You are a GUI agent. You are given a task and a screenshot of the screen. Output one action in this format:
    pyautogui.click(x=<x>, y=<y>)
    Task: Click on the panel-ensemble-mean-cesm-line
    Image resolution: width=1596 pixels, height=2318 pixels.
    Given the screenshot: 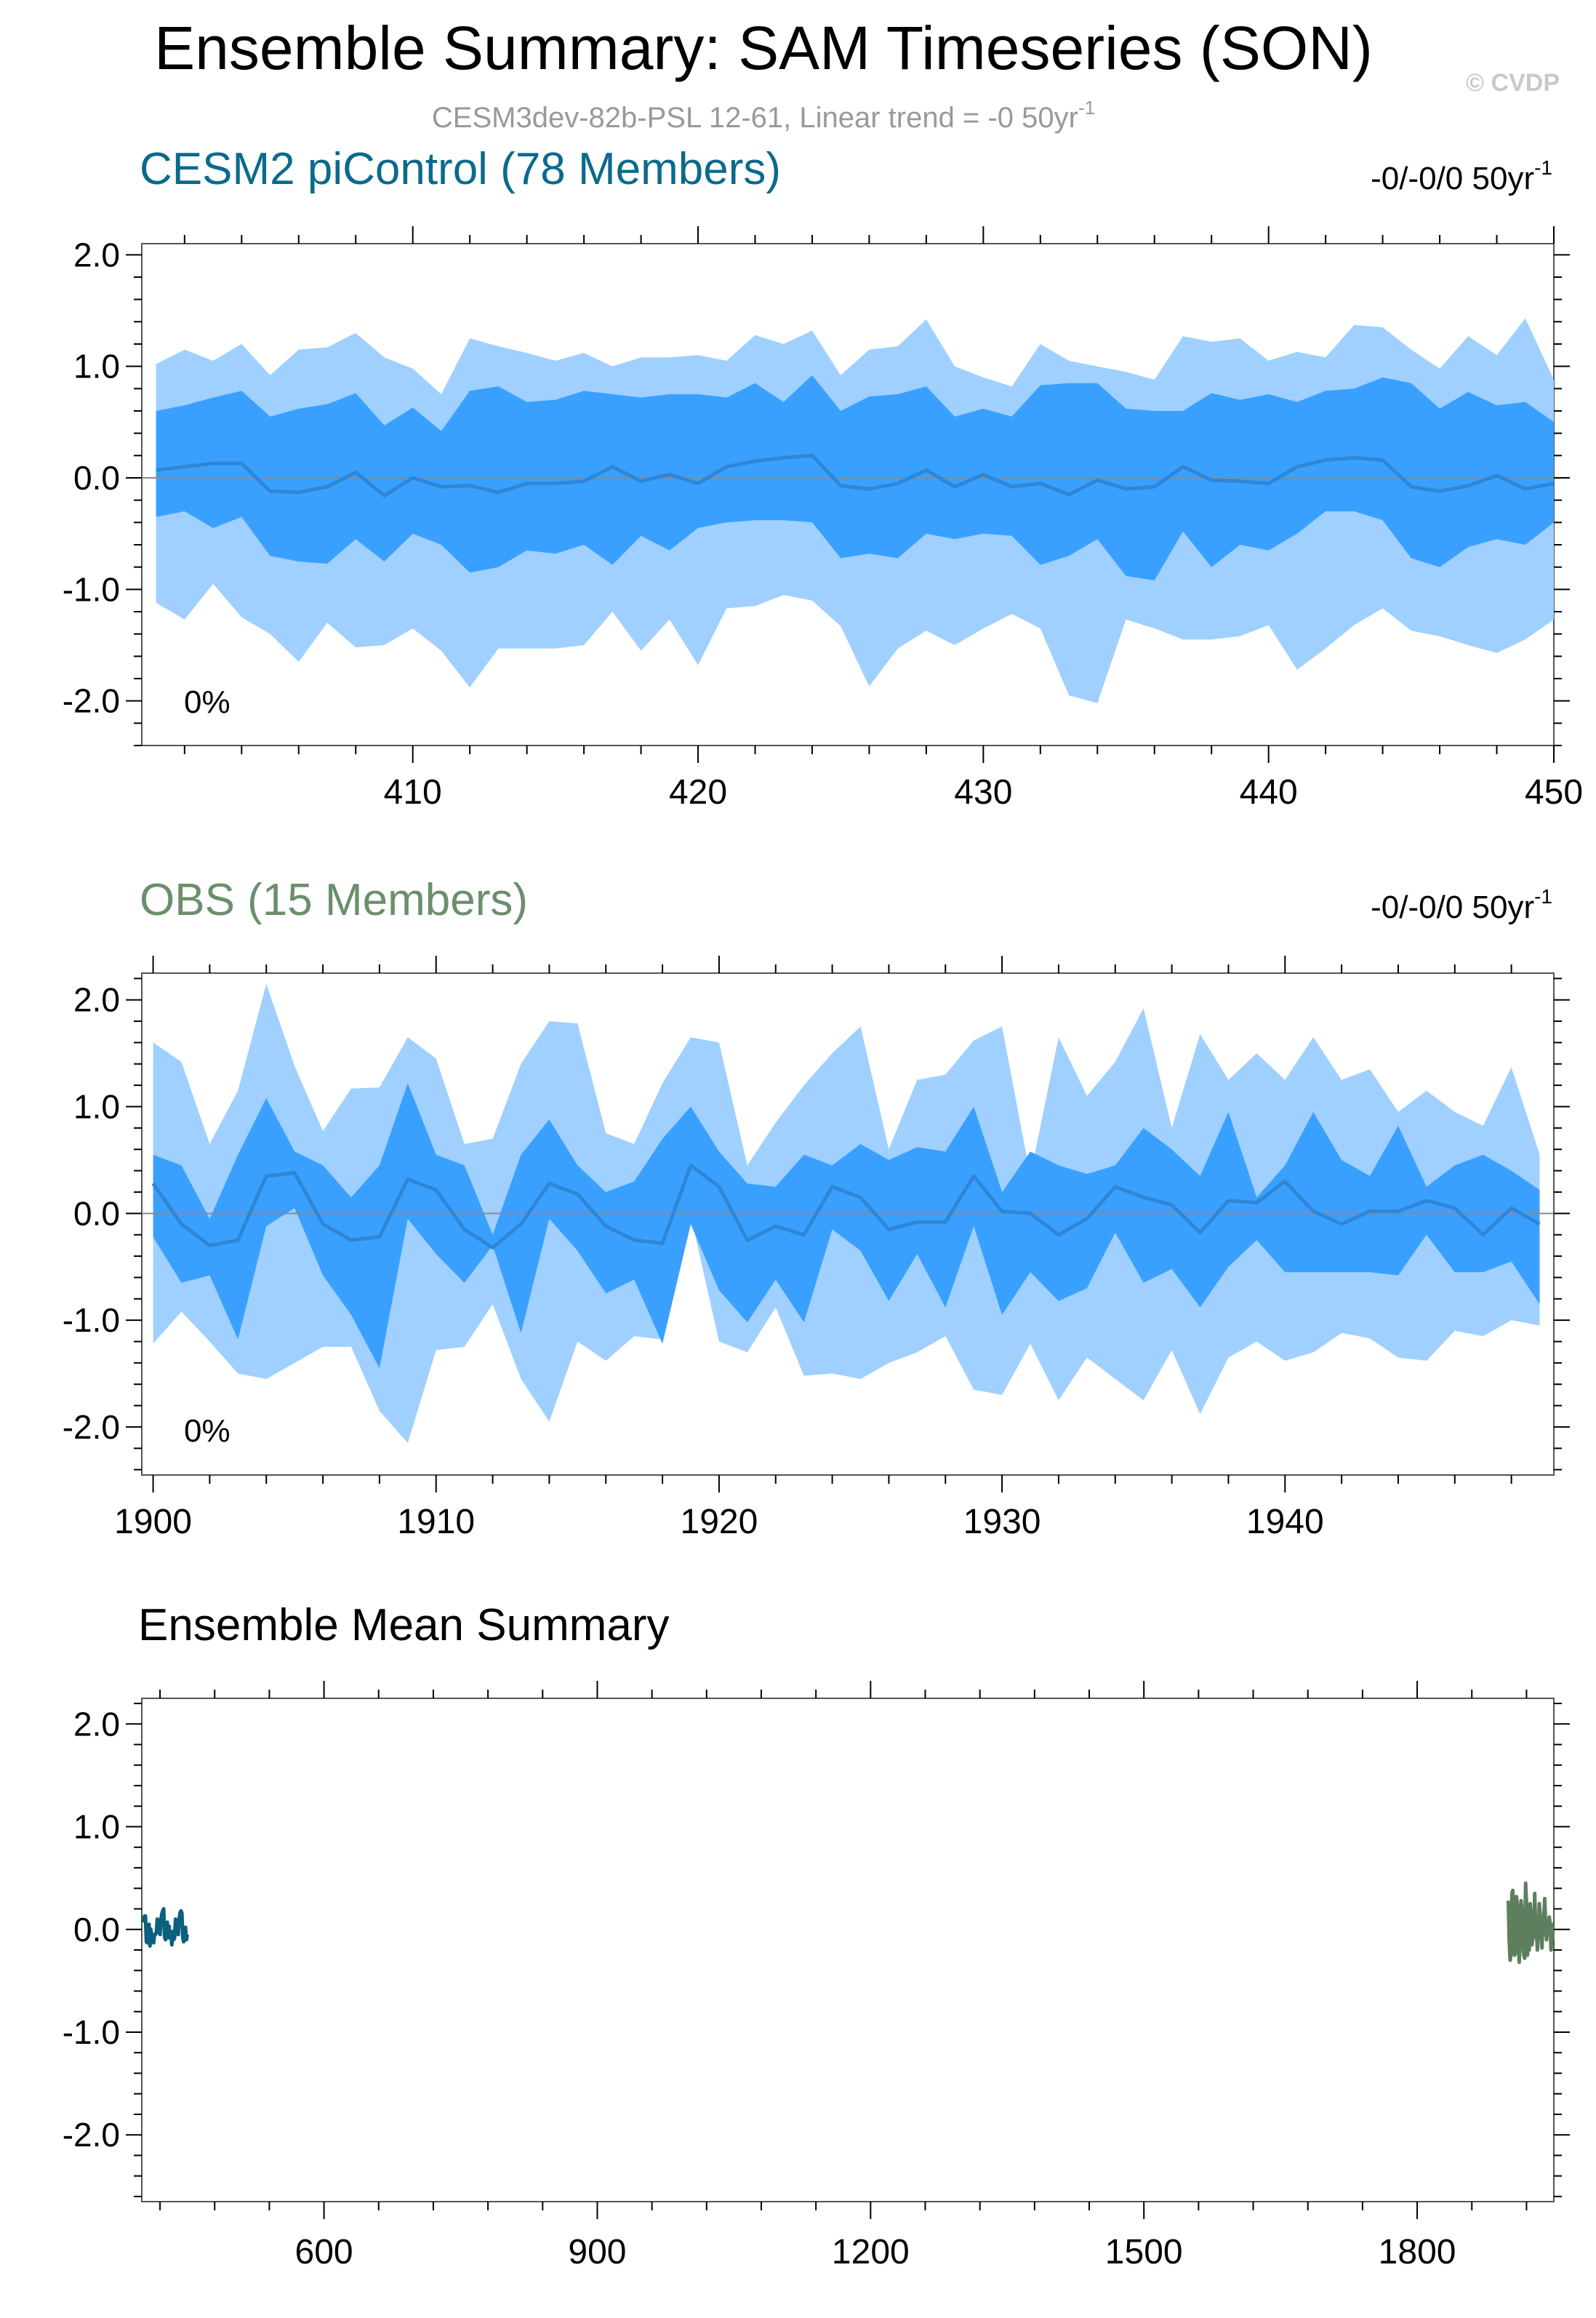 What is the action you would take?
    pyautogui.click(x=165, y=1927)
    